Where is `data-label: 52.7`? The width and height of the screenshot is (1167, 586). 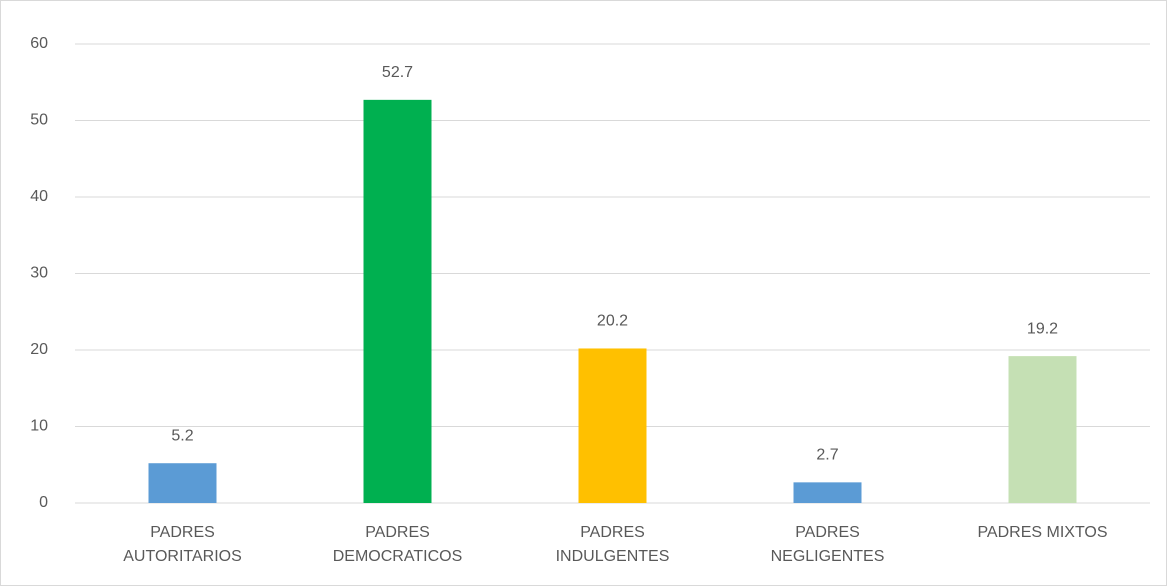
data-label: 52.7 is located at coordinates (397, 72).